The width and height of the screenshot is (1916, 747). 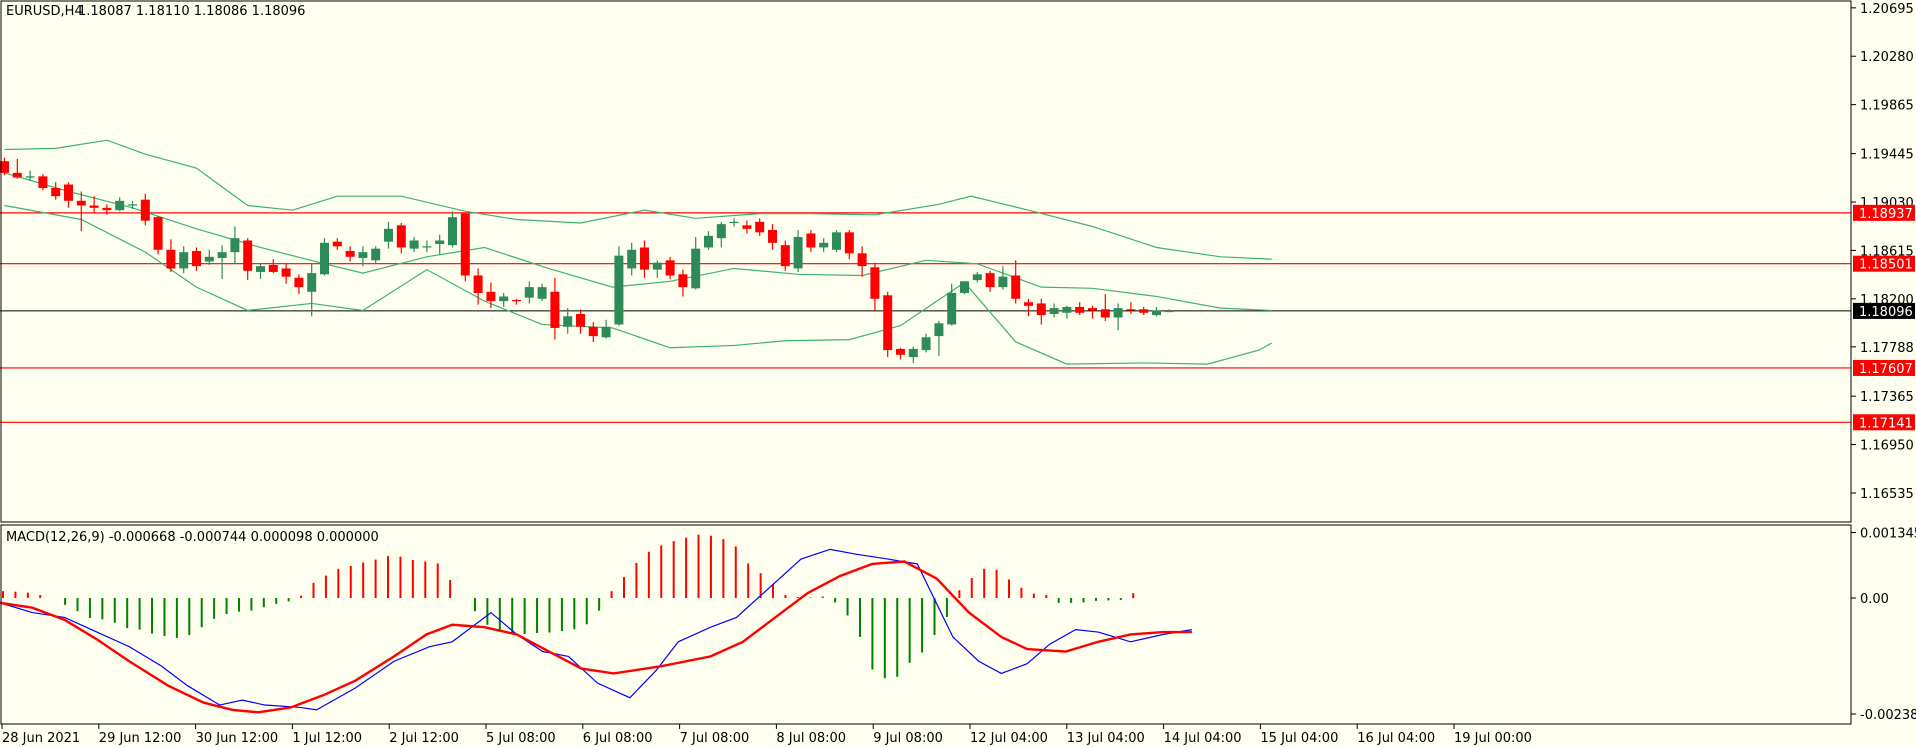 I want to click on time-tick-label: 30 Jun 12:00, so click(x=237, y=738).